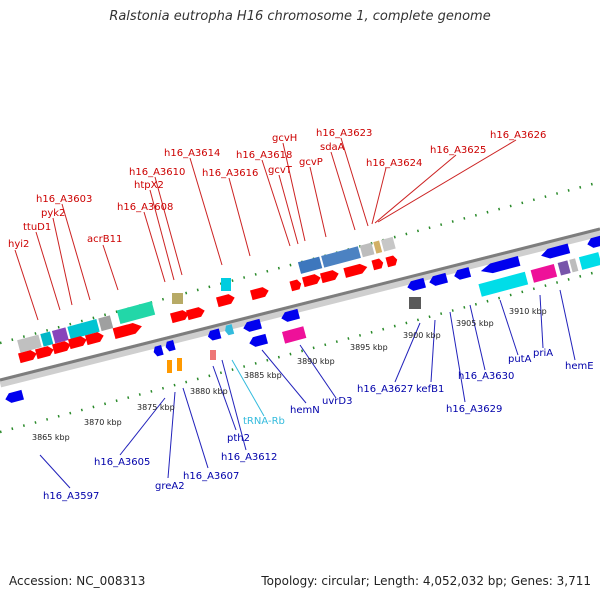 The width and height of the screenshot is (600, 600). I want to click on gene-label-ttud1: ttuD1, so click(37, 227).